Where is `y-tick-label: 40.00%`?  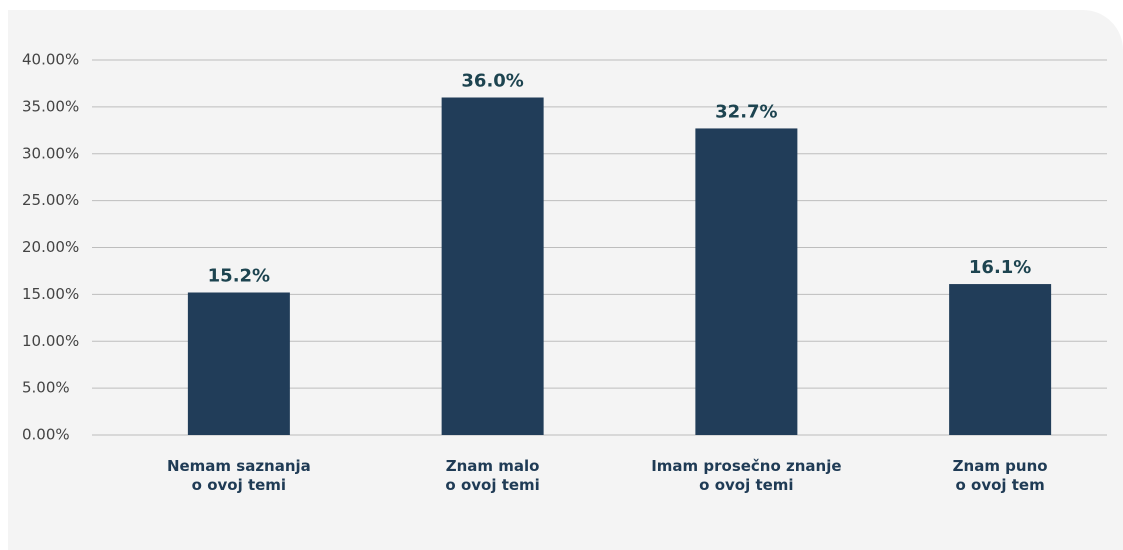
y-tick-label: 40.00% is located at coordinates (50, 60).